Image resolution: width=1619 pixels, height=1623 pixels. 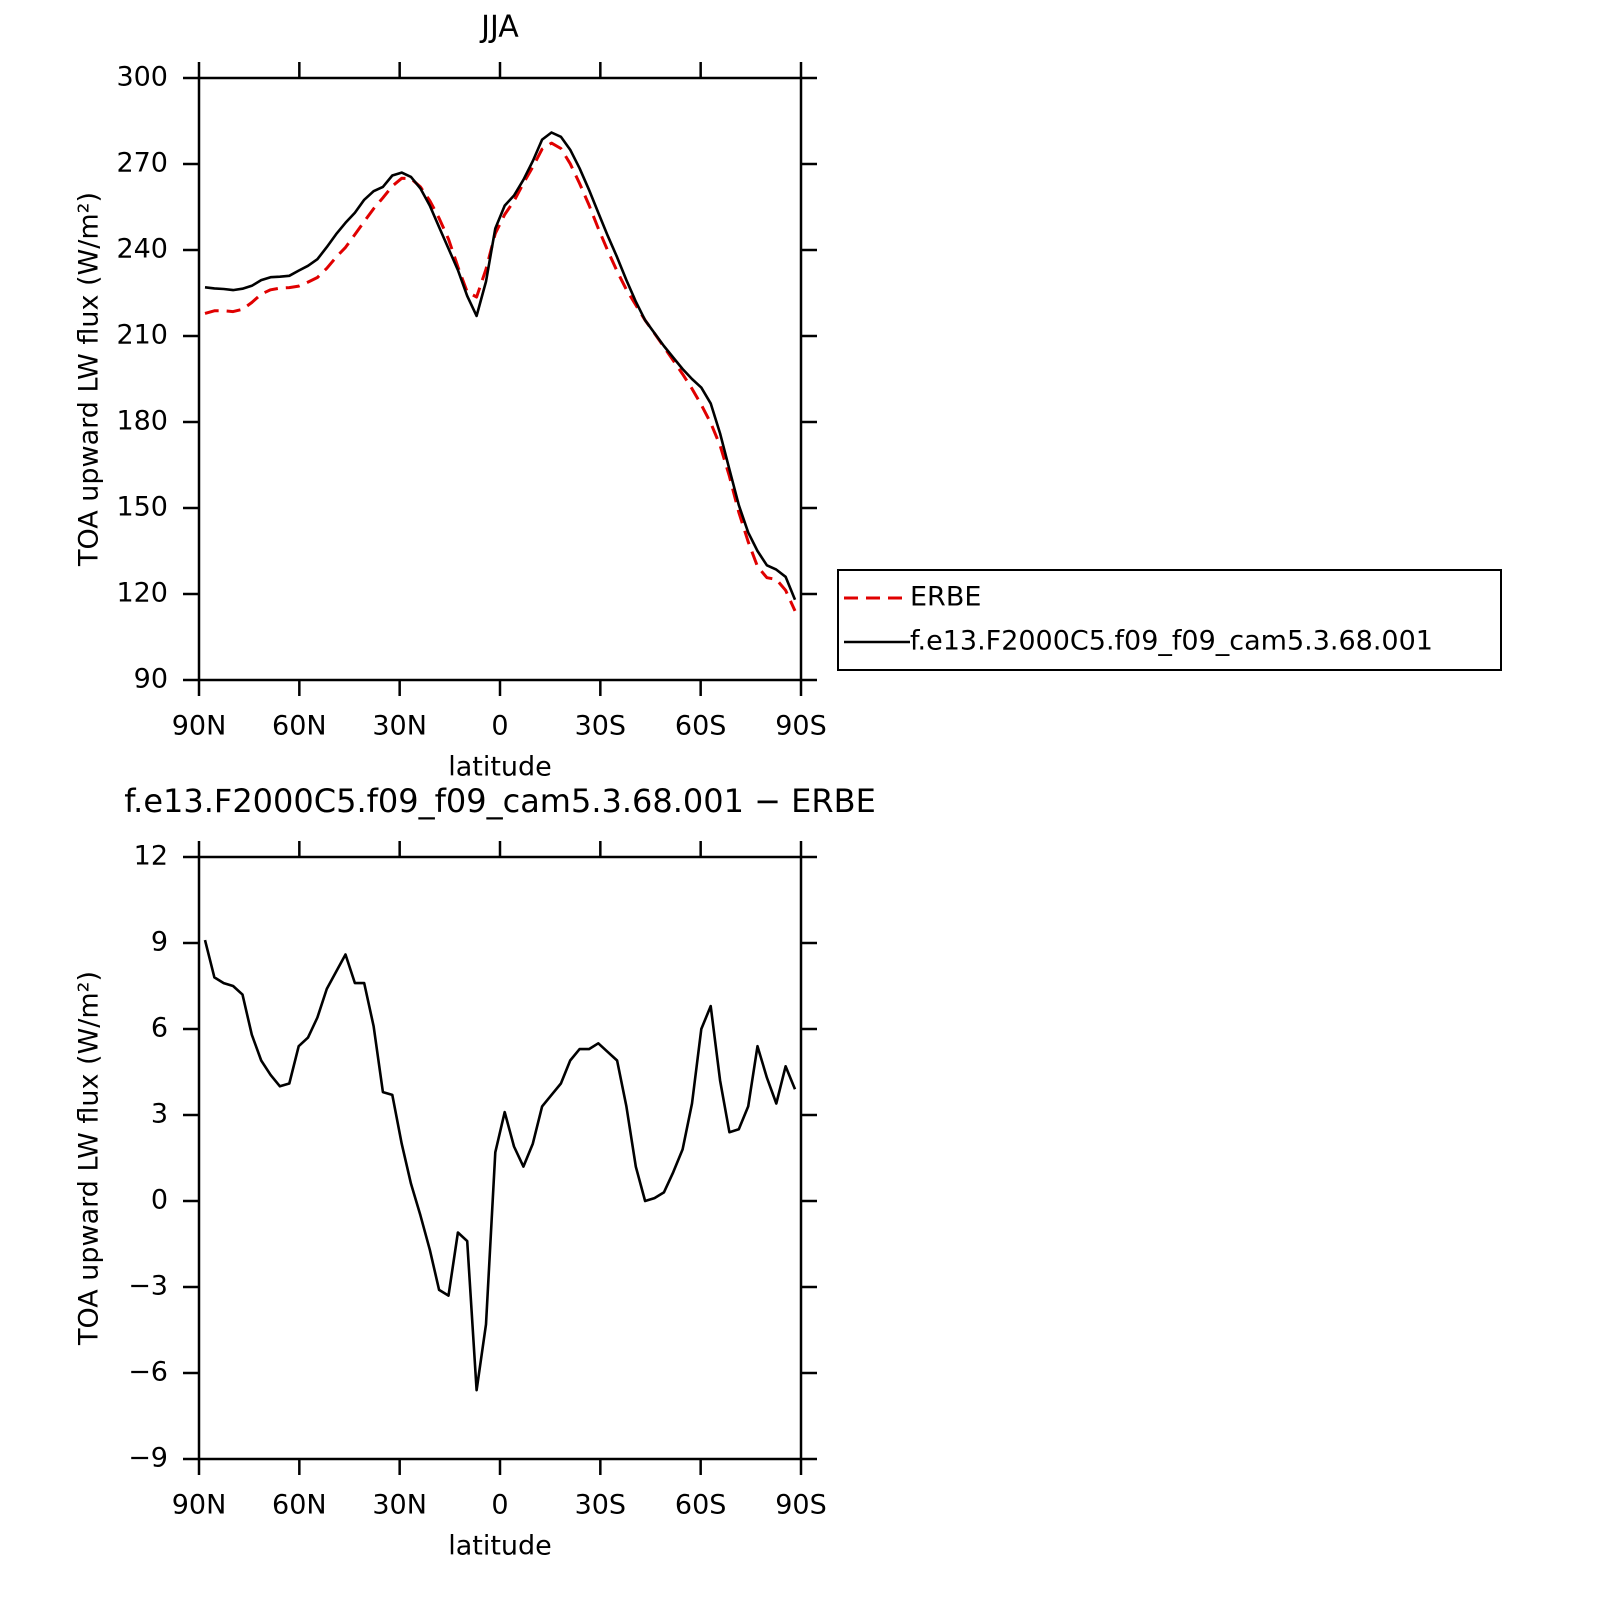 What do you see at coordinates (142, 507) in the screenshot?
I see `y-tick-label: 150` at bounding box center [142, 507].